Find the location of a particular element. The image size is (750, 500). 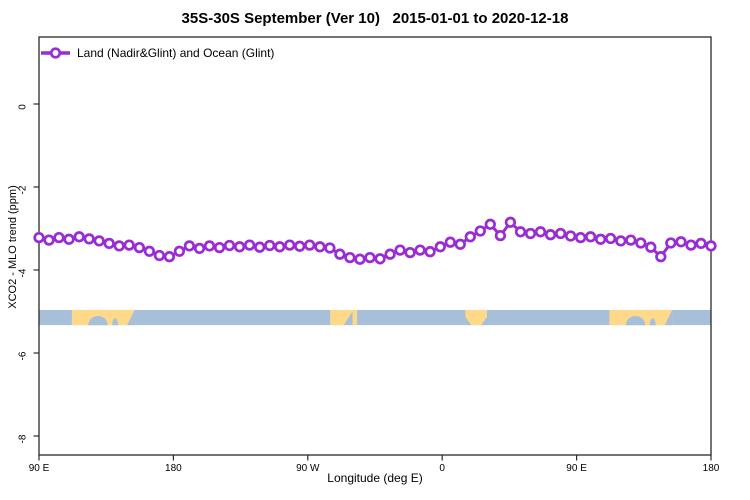

legend-key is located at coordinates (55, 53).